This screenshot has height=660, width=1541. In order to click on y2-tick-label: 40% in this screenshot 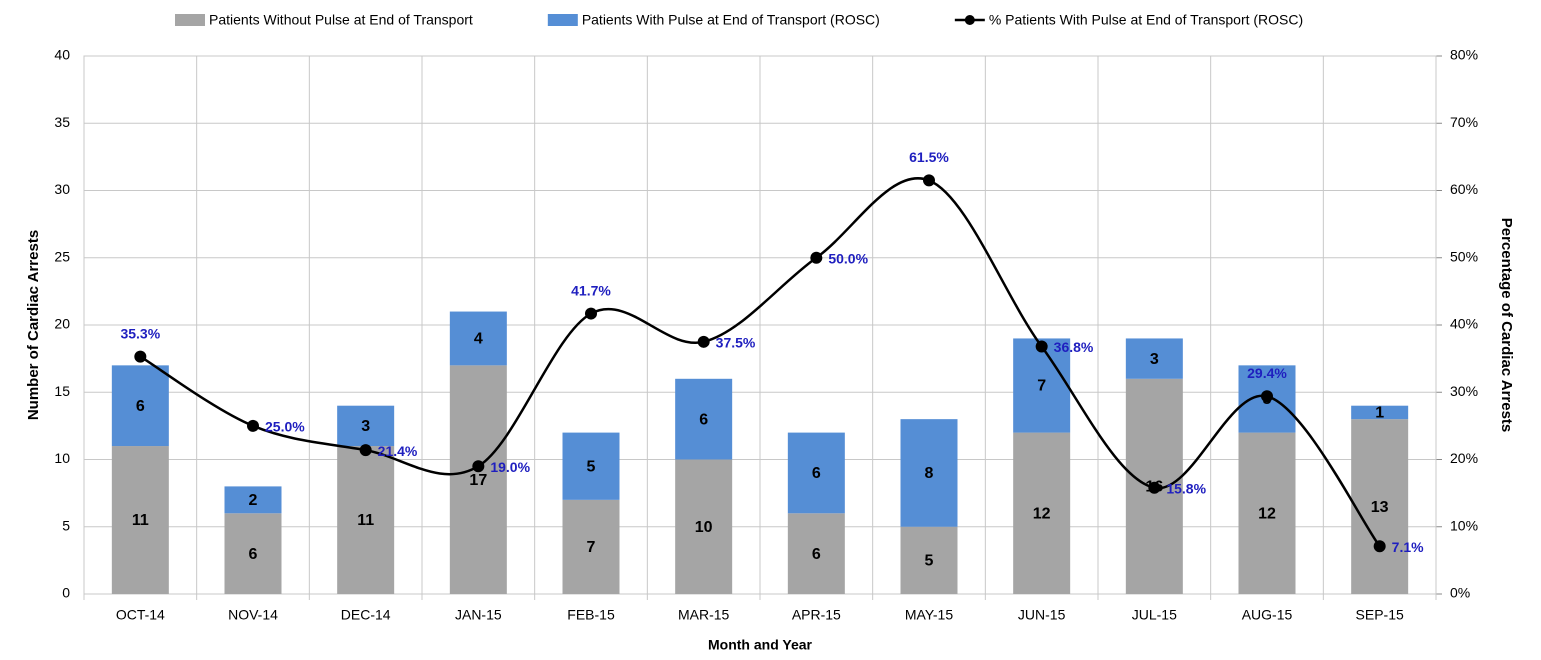, I will do `click(1464, 324)`.